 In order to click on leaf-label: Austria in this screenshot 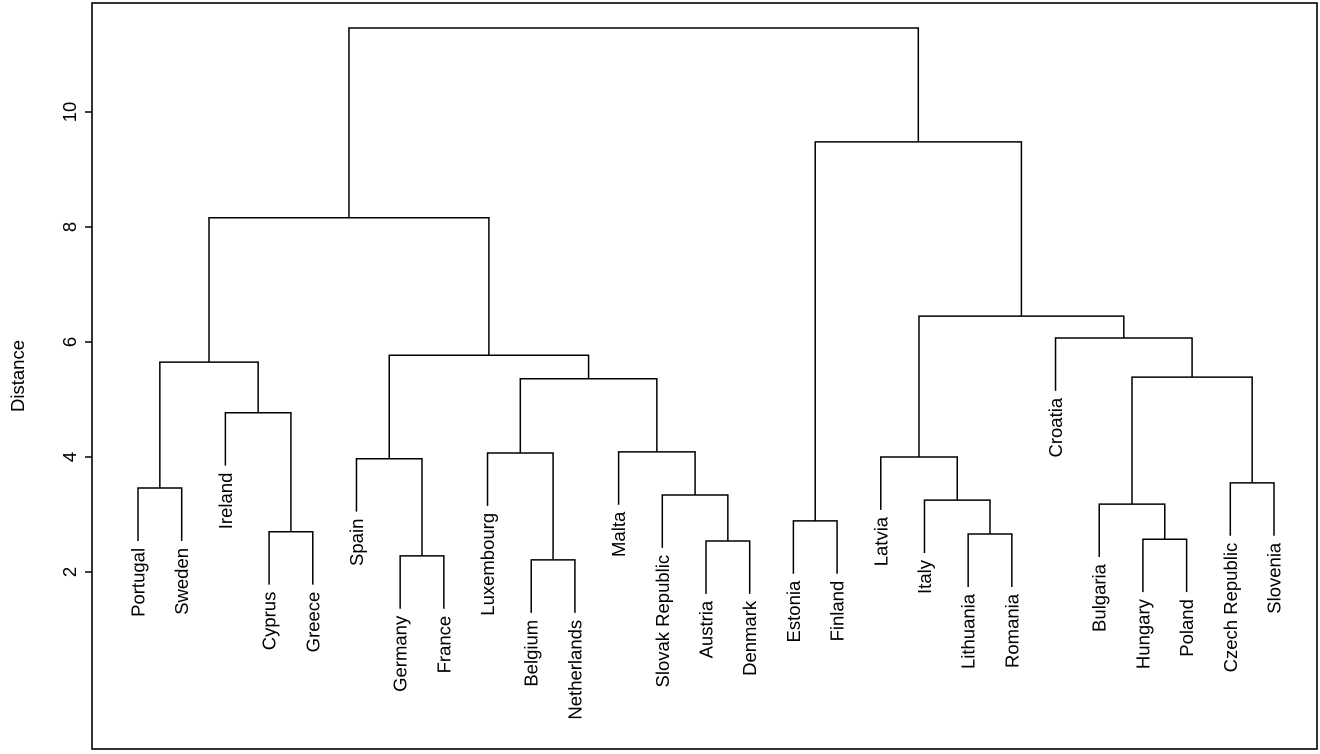, I will do `click(706, 629)`.